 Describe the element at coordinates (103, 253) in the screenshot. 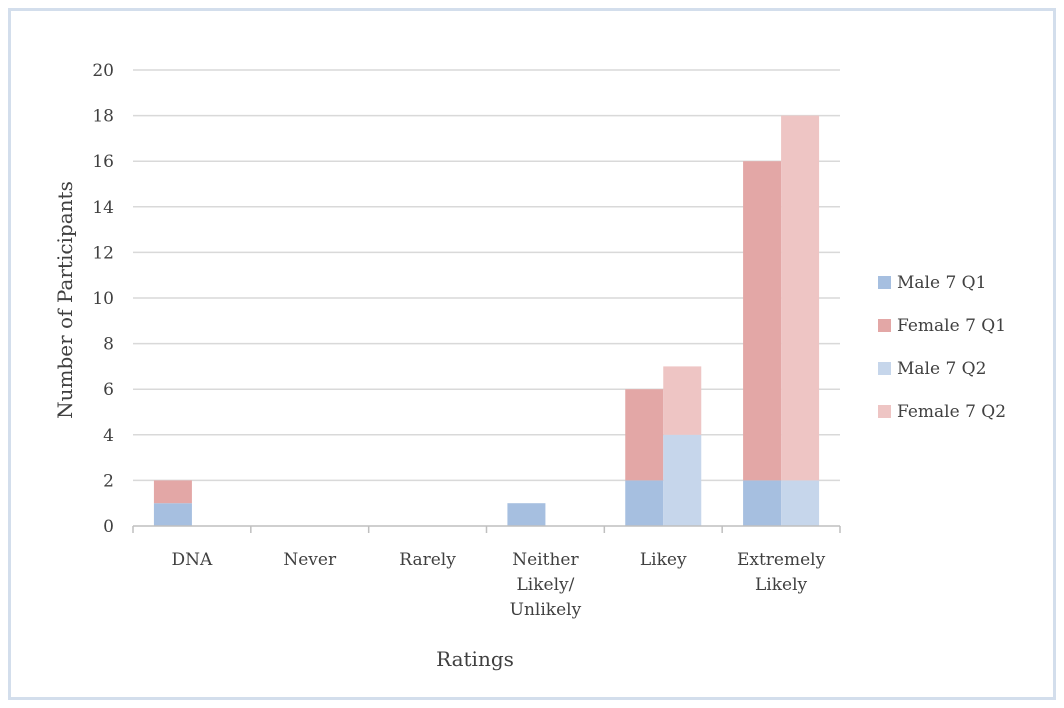

I see `y-tick-label: 12` at that location.